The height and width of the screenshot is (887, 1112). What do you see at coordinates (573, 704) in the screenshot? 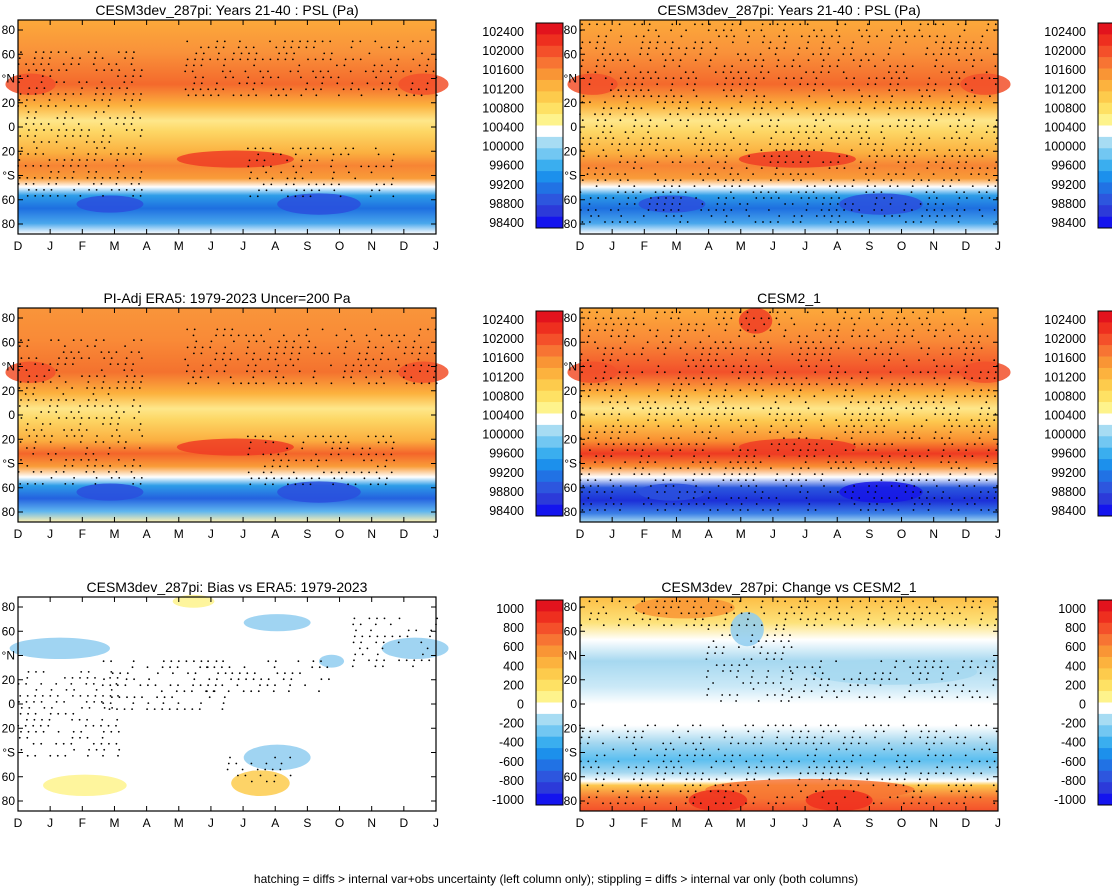
I see `y-tick-label: 0` at bounding box center [573, 704].